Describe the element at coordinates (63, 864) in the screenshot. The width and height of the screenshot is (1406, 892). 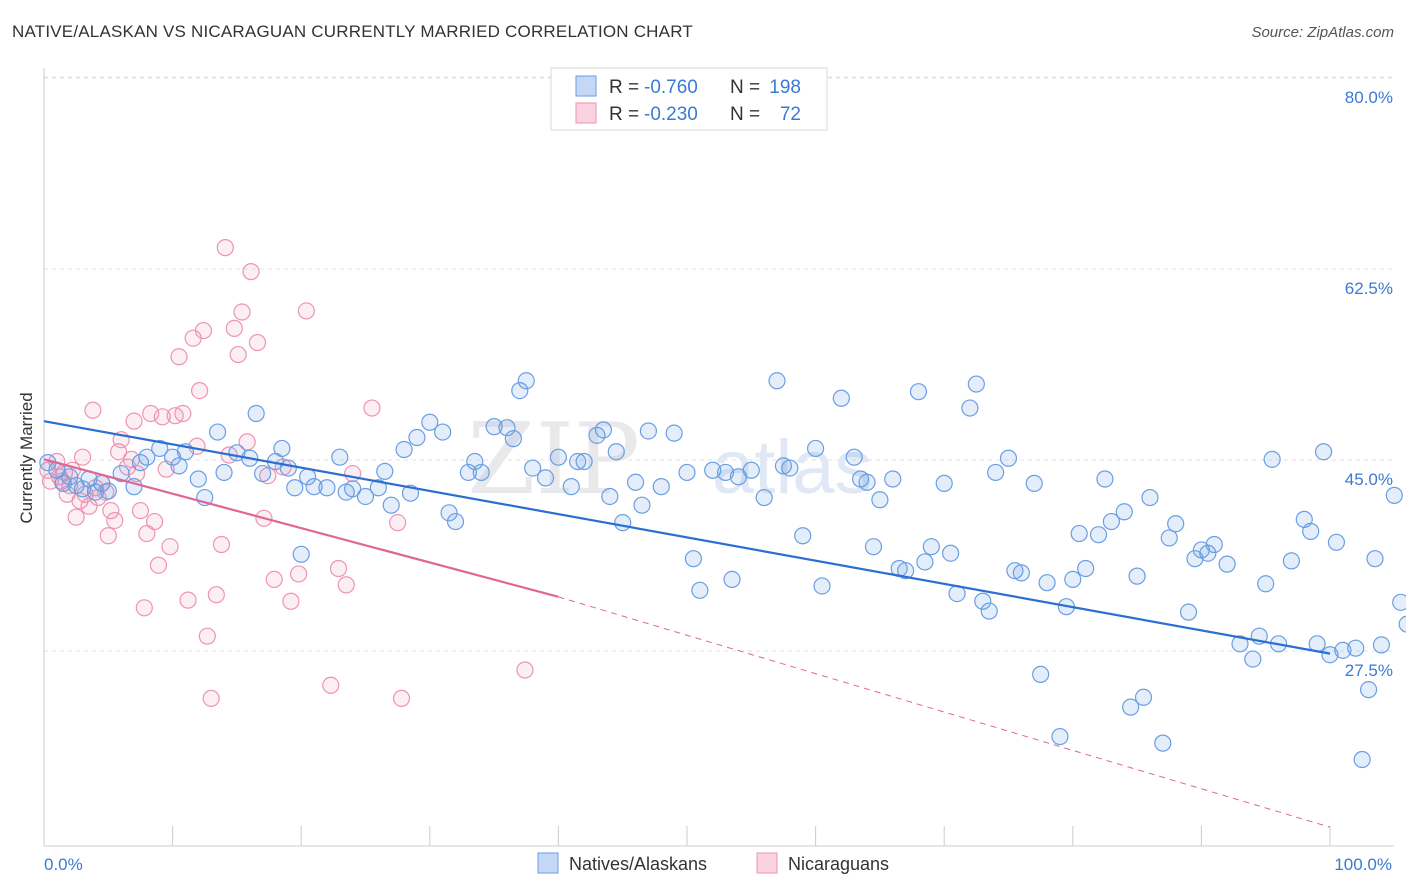
I see `x-tick-label-min: 0.0%` at that location.